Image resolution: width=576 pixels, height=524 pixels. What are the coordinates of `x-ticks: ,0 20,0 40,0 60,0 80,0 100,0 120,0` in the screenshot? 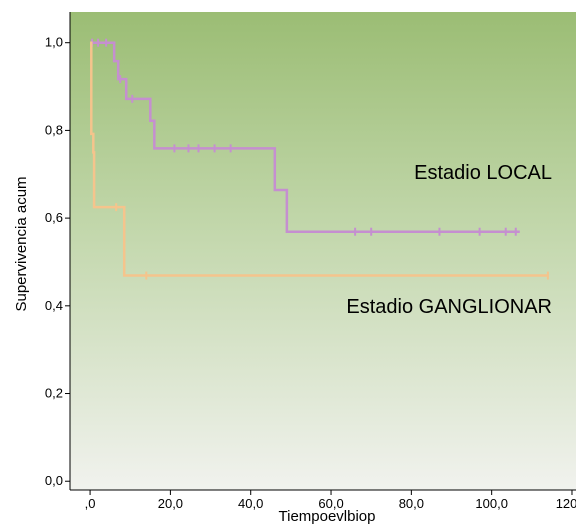 It's located at (330, 500).